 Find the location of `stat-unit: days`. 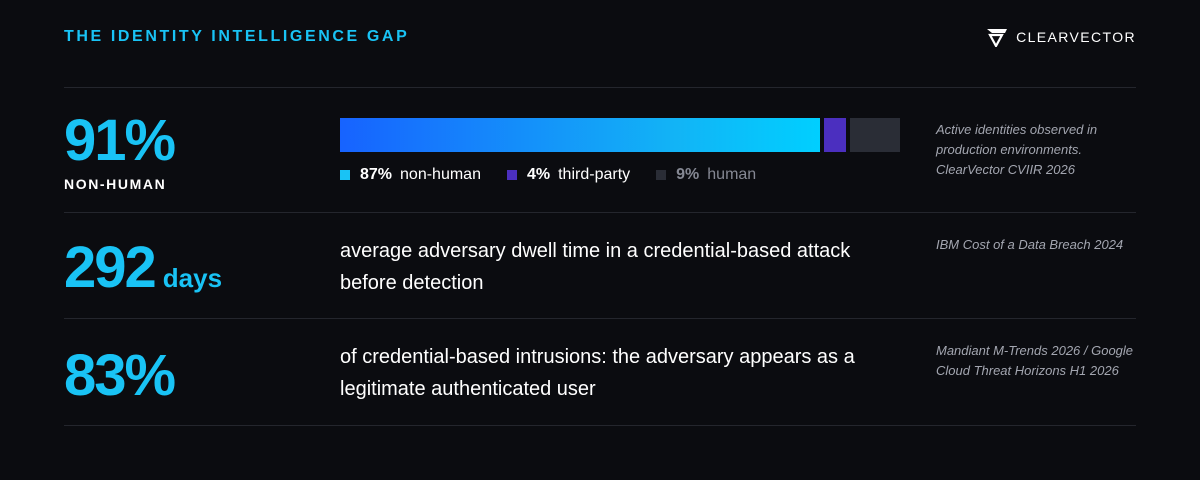

stat-unit: days is located at coordinates (192, 278).